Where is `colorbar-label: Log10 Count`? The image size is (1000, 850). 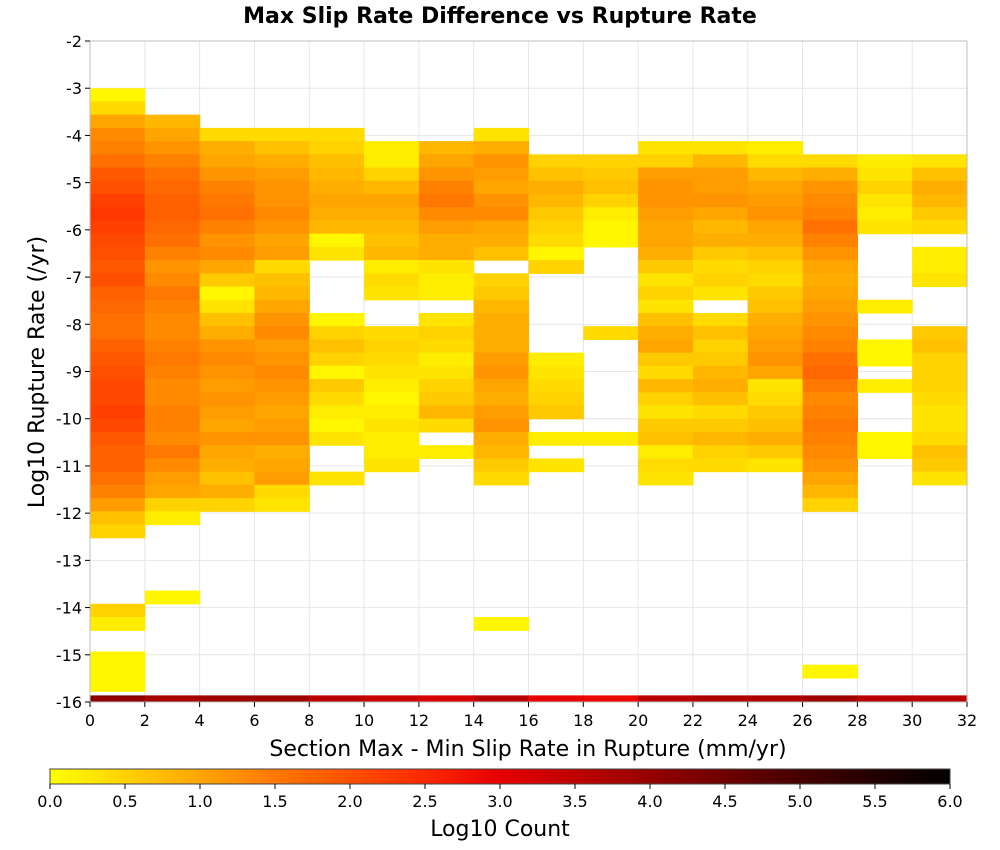
colorbar-label: Log10 Count is located at coordinates (500, 829).